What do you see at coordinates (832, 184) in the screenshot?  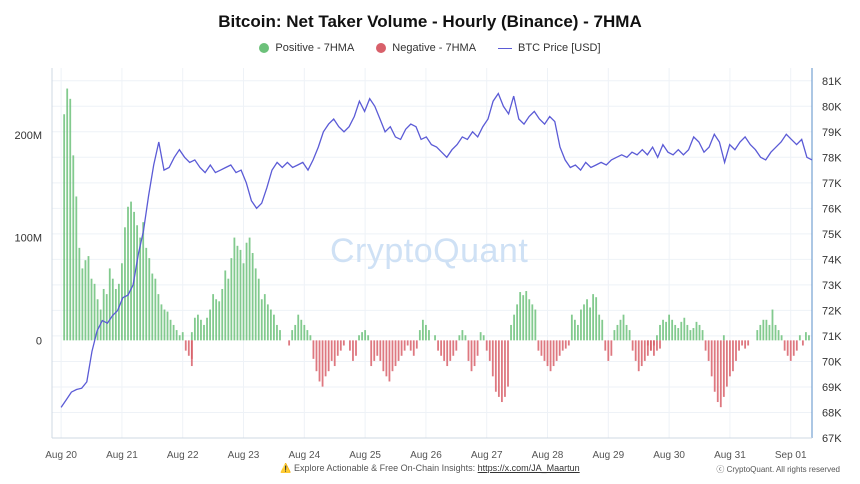 I see `right-axis-tick-label: 77K` at bounding box center [832, 184].